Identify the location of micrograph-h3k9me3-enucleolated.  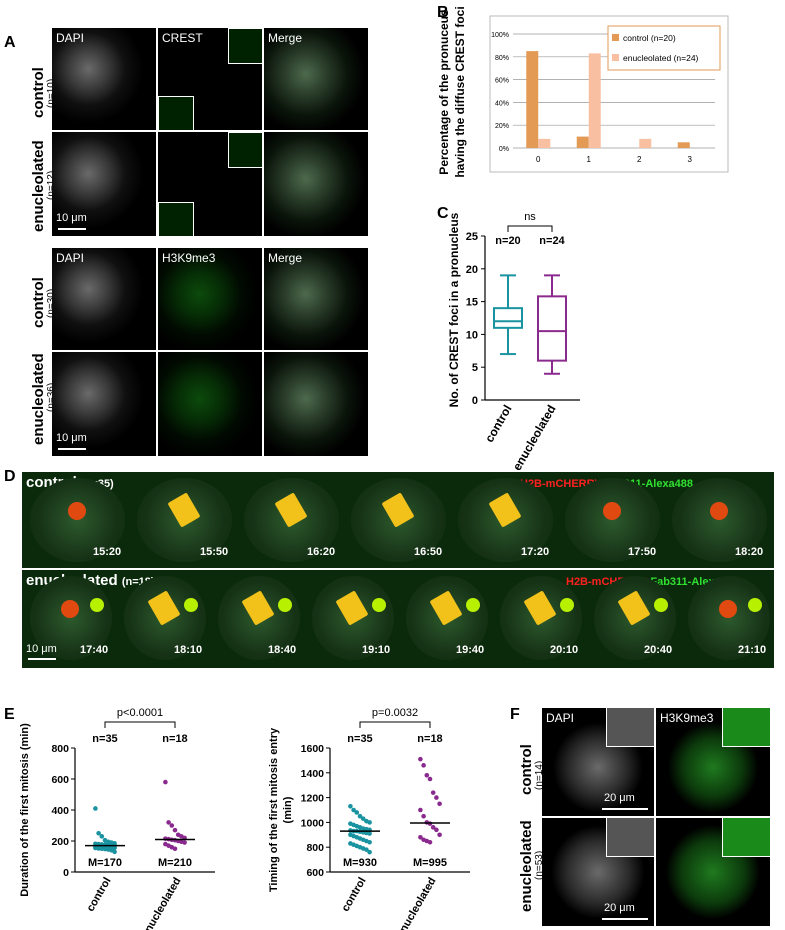
(210, 404).